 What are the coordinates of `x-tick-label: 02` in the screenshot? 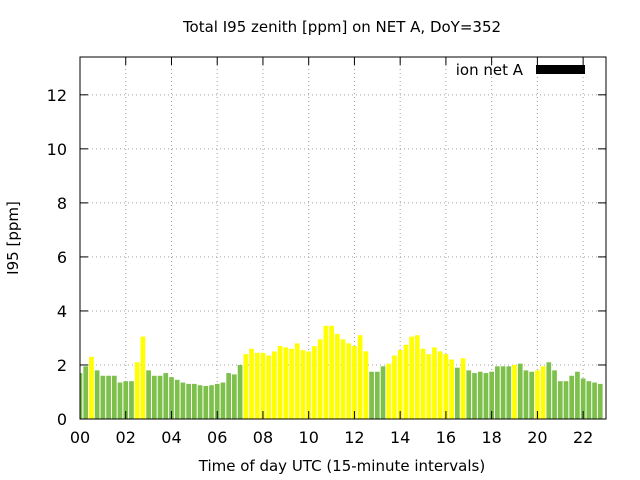 It's located at (126, 437).